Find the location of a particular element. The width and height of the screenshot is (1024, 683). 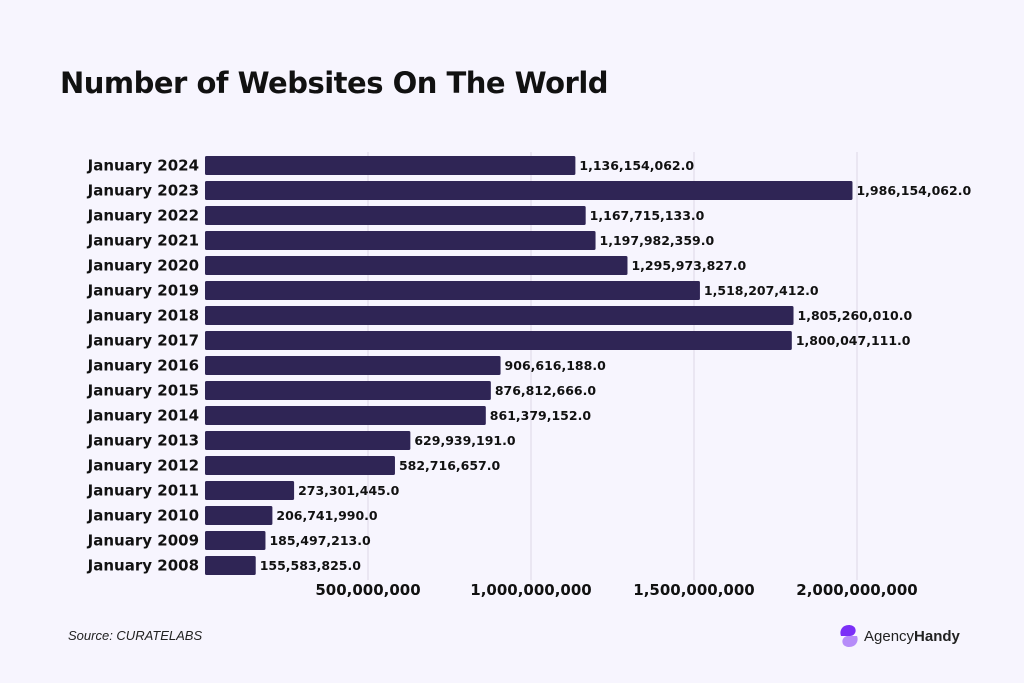

y-category-label: January 2015 is located at coordinates (143, 391).